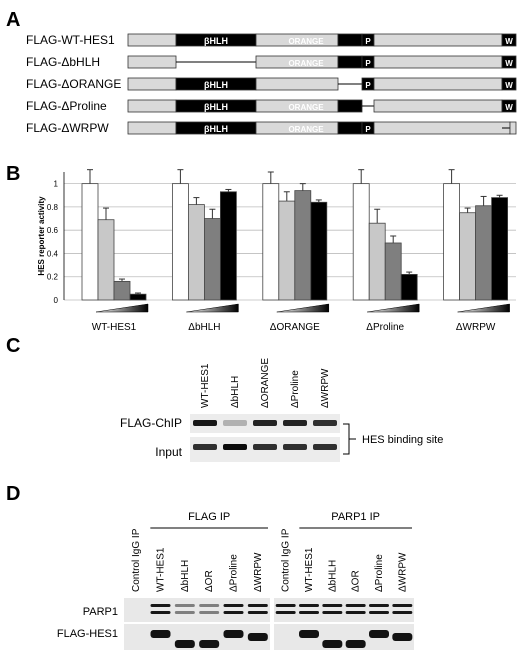 This screenshot has width=520, height=662. I want to click on blot-parp1-bg, so click(197, 610).